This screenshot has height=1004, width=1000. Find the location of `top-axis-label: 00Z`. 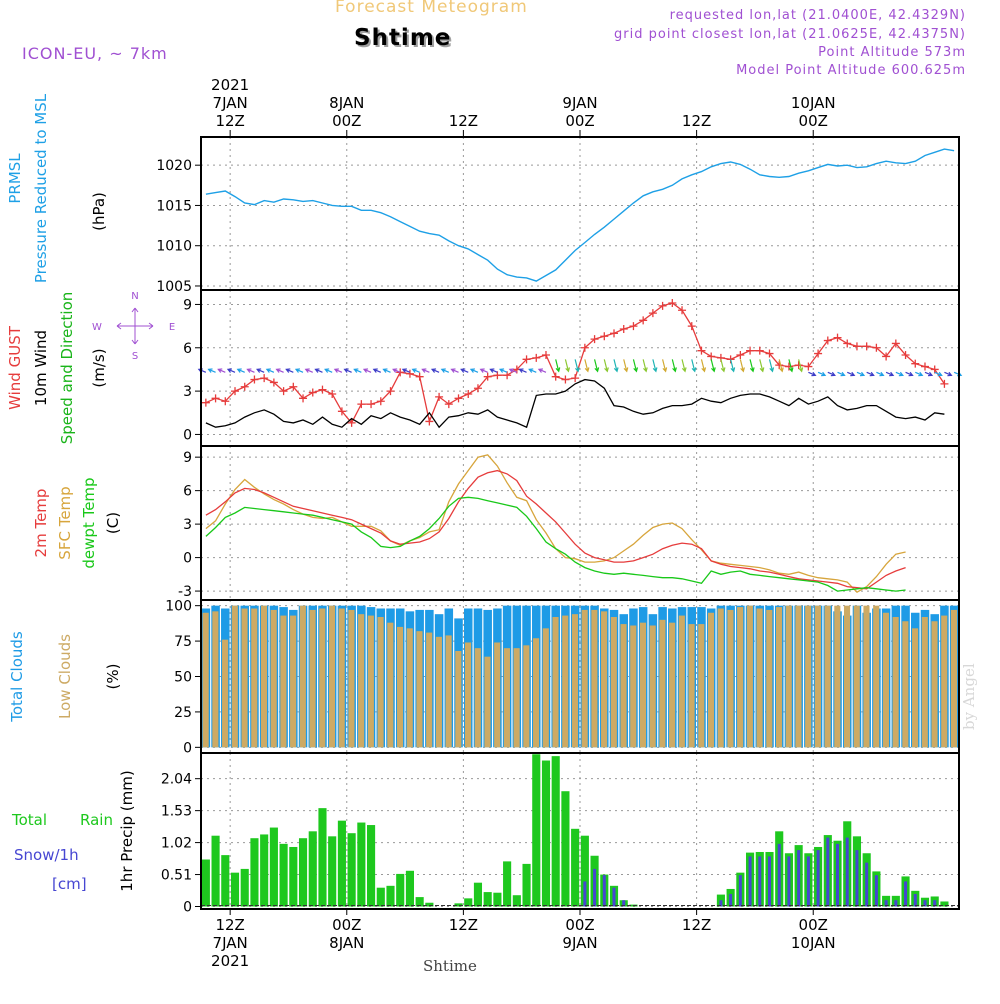

top-axis-label: 00Z is located at coordinates (346, 121).